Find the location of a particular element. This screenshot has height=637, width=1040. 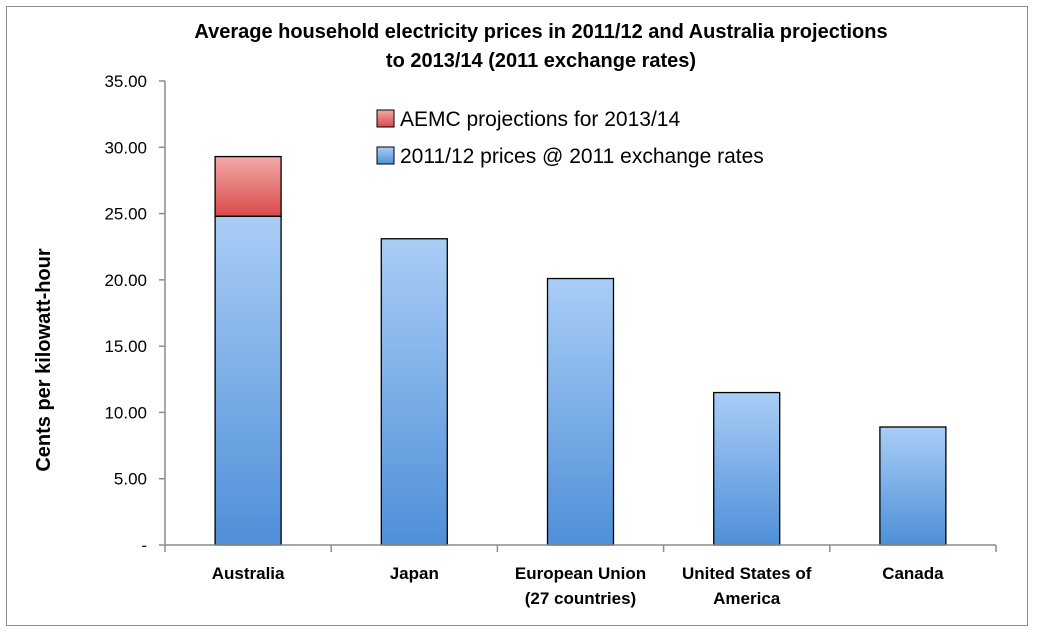

legend-swatch-projections is located at coordinates (385, 118).